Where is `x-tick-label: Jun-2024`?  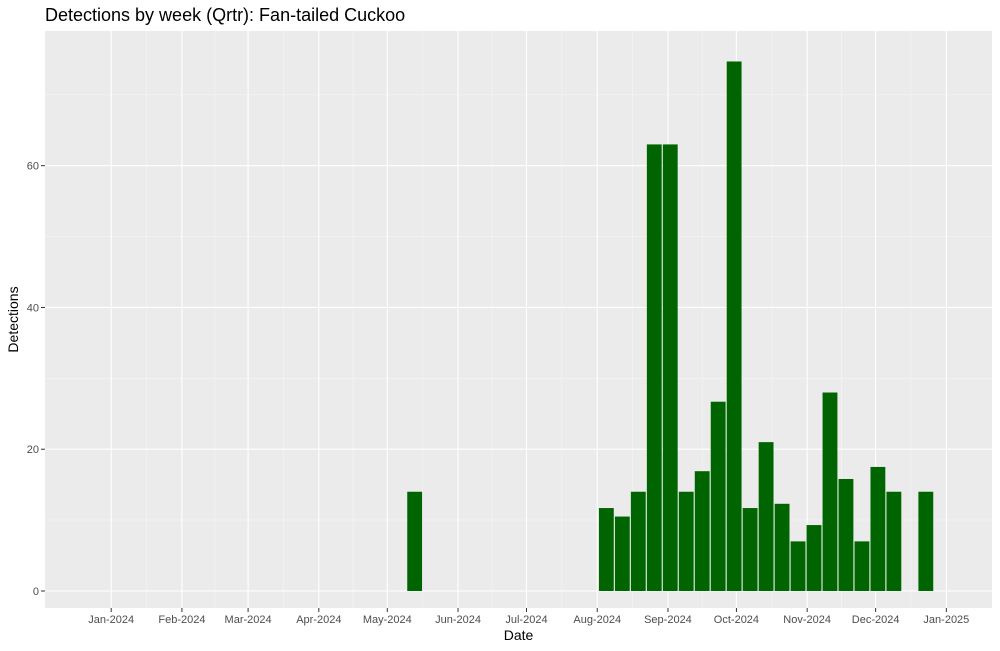
x-tick-label: Jun-2024 is located at coordinates (458, 620).